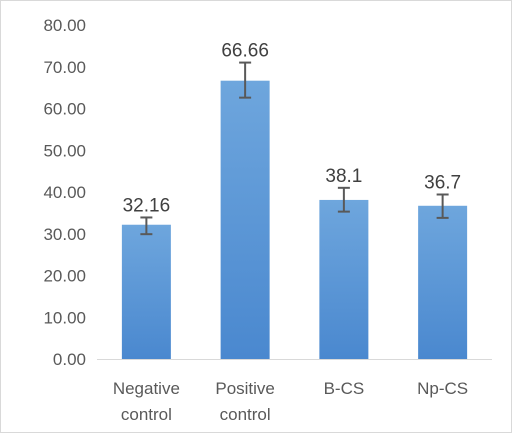  Describe the element at coordinates (245, 51) in the screenshot. I see `data-label: 66.66` at that location.